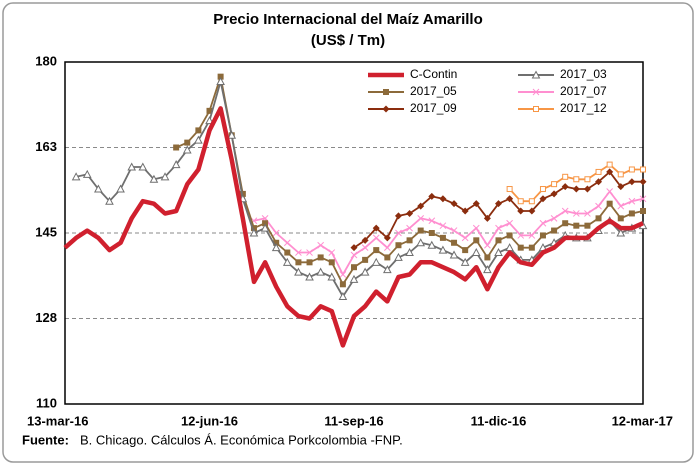  Describe the element at coordinates (499, 420) in the screenshot. I see `x-tick-label: 11-dic-16` at that location.